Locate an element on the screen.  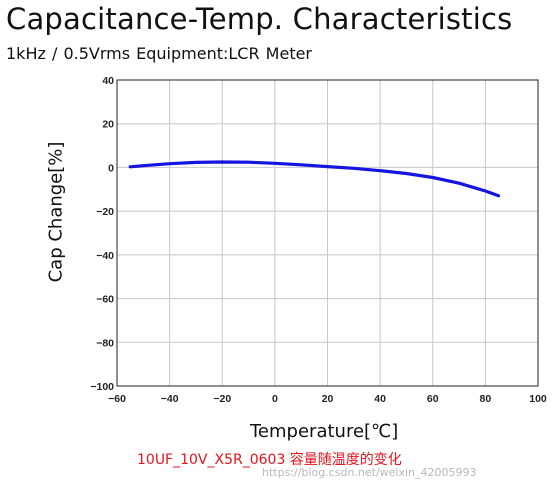
y-tick-label: 20 is located at coordinates (108, 125).